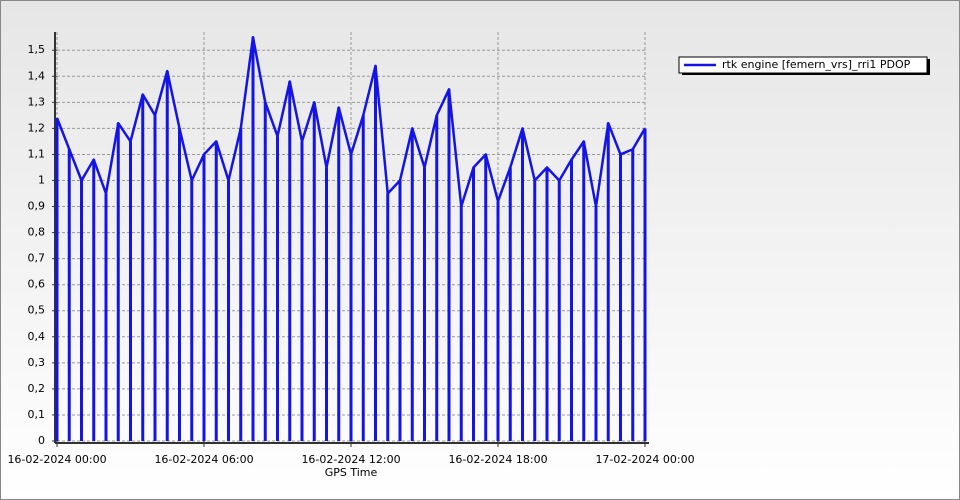 The height and width of the screenshot is (500, 960). What do you see at coordinates (351, 472) in the screenshot?
I see `x-axis-title: GPS Time` at bounding box center [351, 472].